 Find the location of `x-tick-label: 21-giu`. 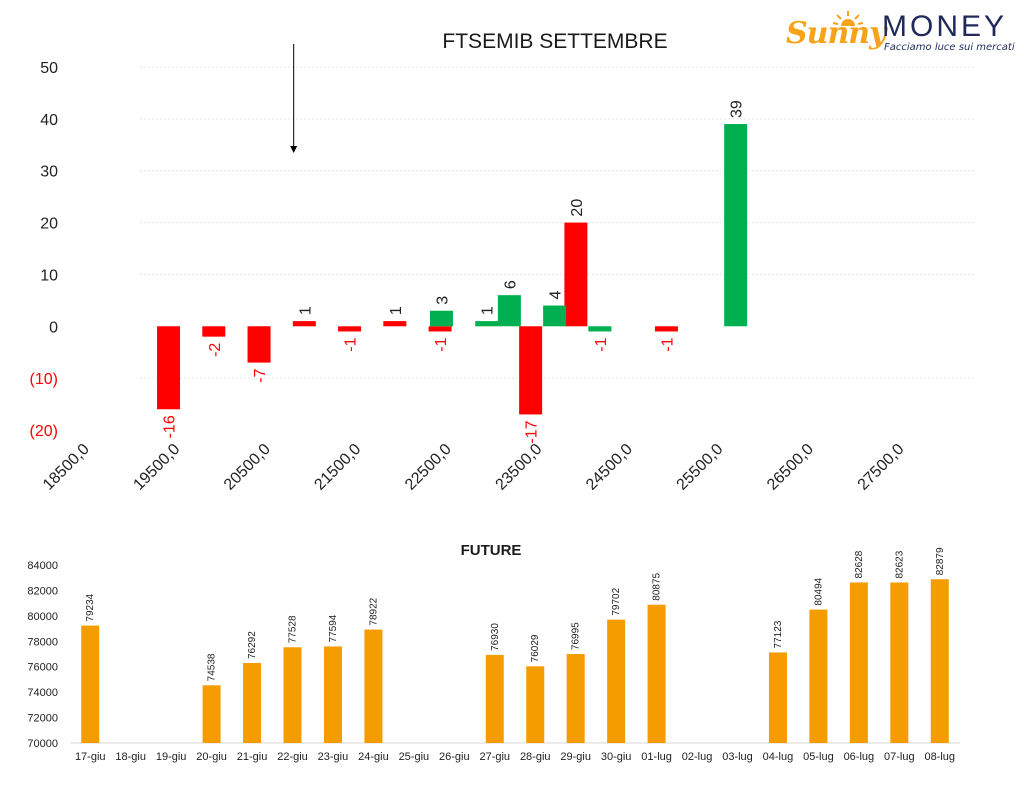

x-tick-label: 21-giu is located at coordinates (252, 757).